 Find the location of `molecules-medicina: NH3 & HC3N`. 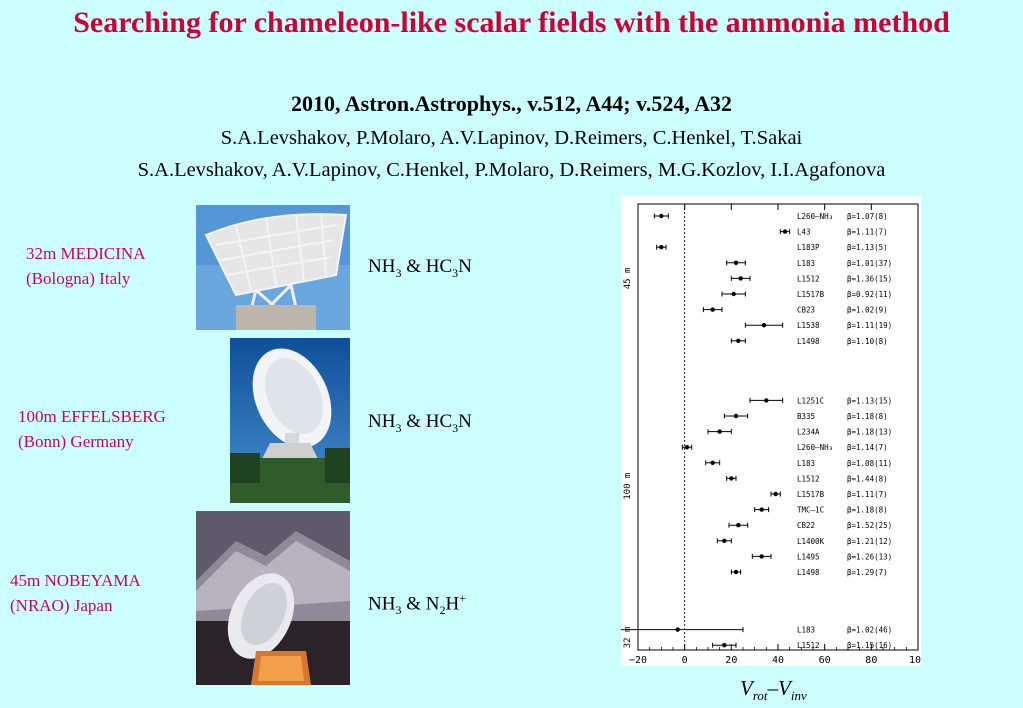

molecules-medicina: NH3 & HC3N is located at coordinates (420, 270).